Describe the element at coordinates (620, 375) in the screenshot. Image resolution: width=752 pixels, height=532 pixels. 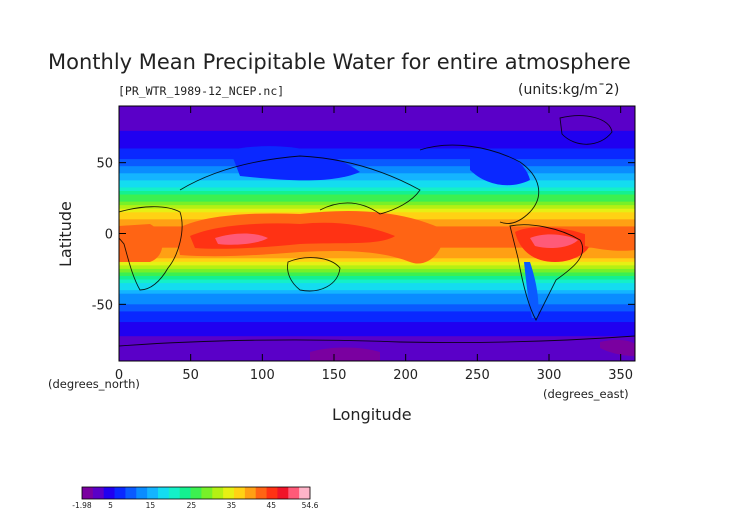
I see `x-tick-label: 350` at that location.